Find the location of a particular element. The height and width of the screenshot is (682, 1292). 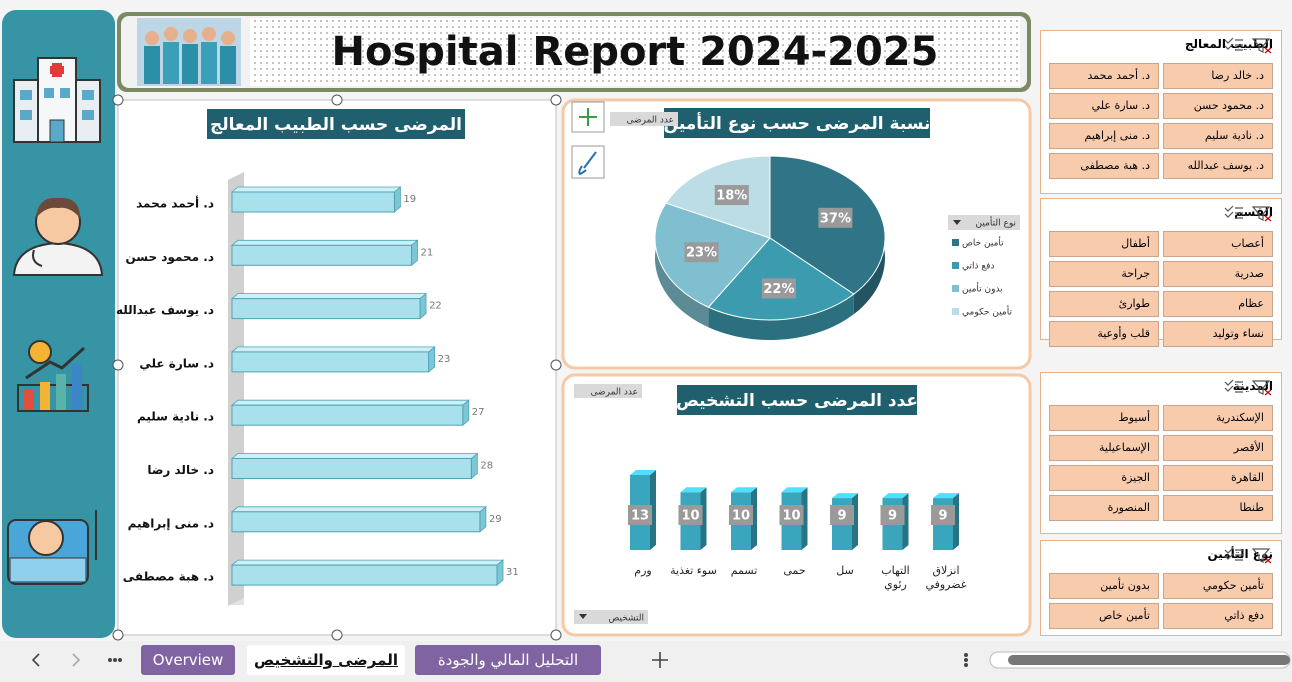

slicer-item: صدرية is located at coordinates (1218, 274).